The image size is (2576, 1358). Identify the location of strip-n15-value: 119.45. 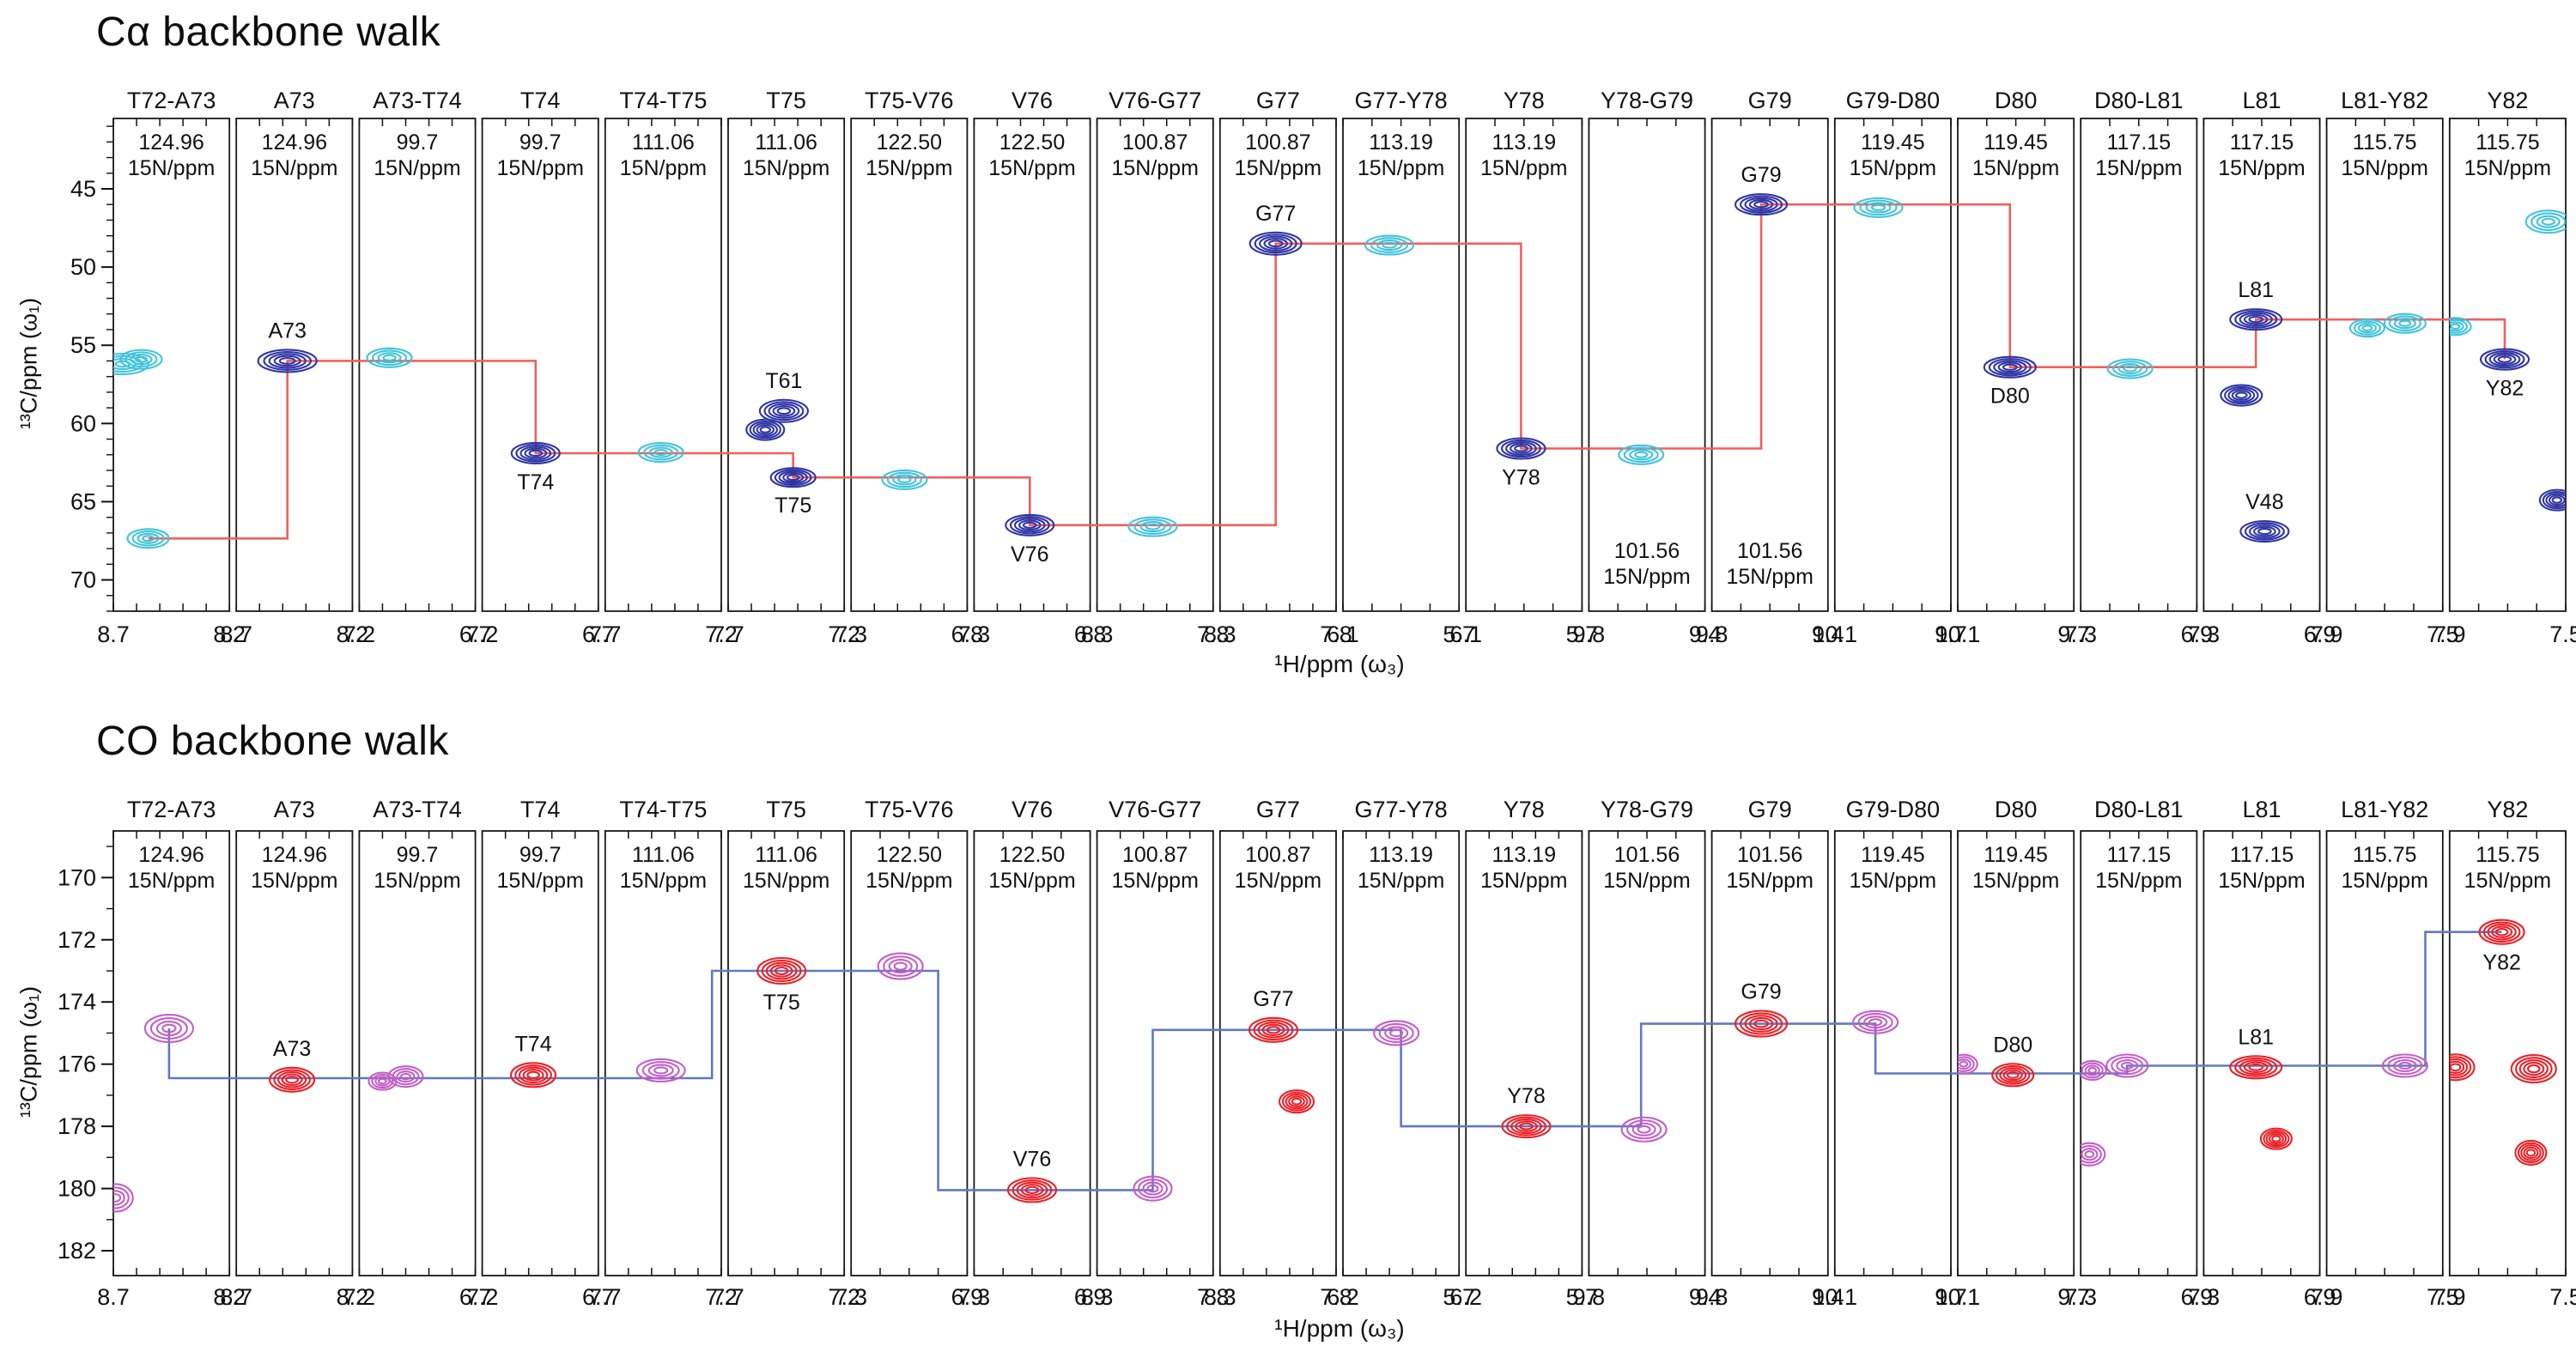
(1893, 855).